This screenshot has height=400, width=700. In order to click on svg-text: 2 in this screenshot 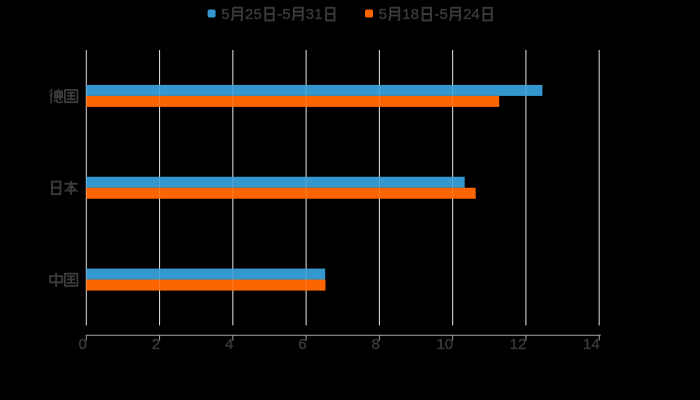, I will do `click(156, 344)`.